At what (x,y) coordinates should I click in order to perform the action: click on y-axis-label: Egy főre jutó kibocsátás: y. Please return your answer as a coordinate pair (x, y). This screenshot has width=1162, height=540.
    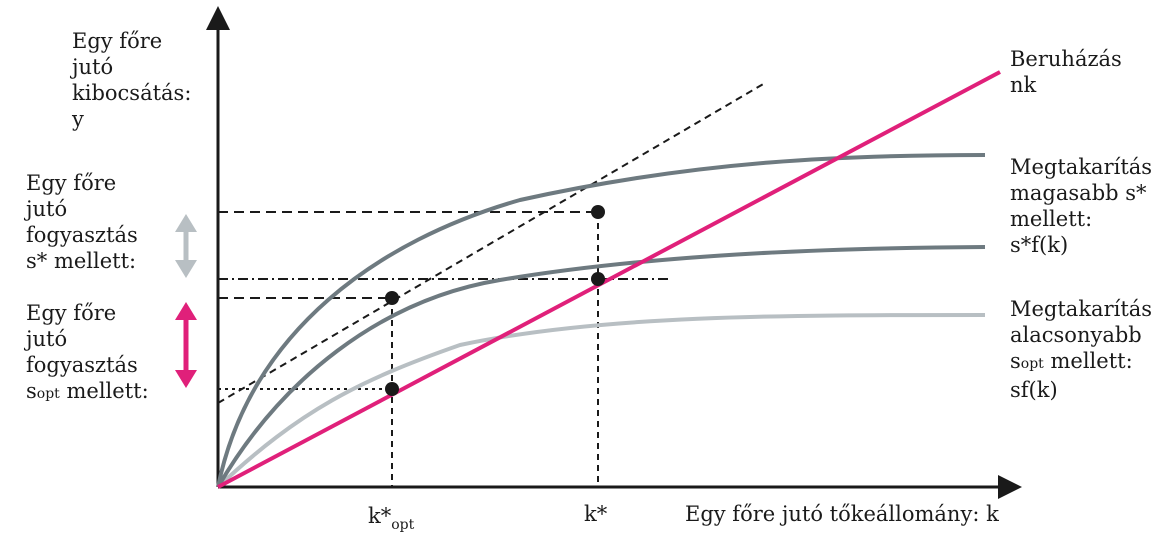
    Looking at the image, I should click on (132, 80).